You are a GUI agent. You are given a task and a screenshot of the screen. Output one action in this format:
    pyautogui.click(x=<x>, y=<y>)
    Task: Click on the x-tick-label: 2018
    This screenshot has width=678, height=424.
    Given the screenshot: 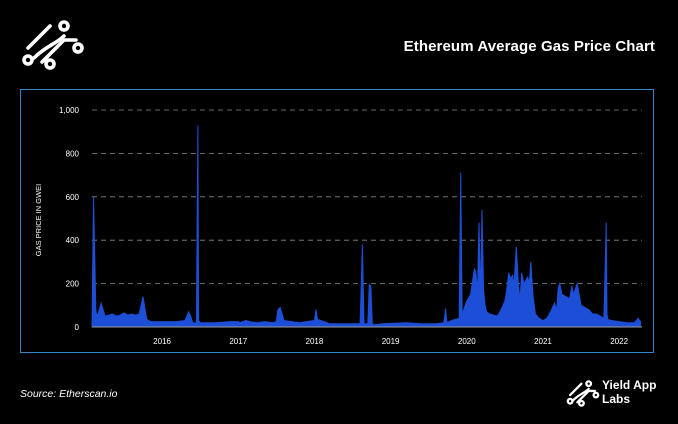 What is the action you would take?
    pyautogui.click(x=315, y=341)
    